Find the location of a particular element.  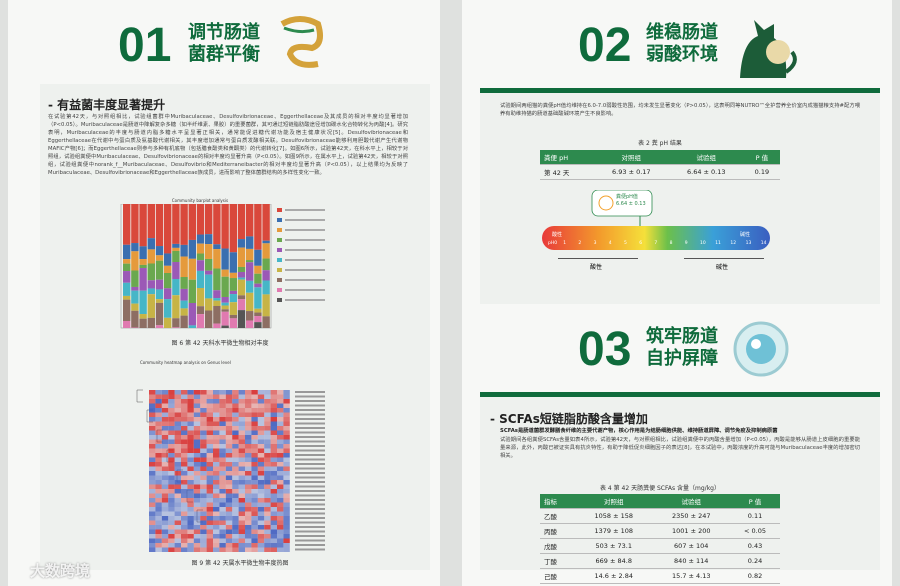

scale-label: 6 is located at coordinates (641, 243).